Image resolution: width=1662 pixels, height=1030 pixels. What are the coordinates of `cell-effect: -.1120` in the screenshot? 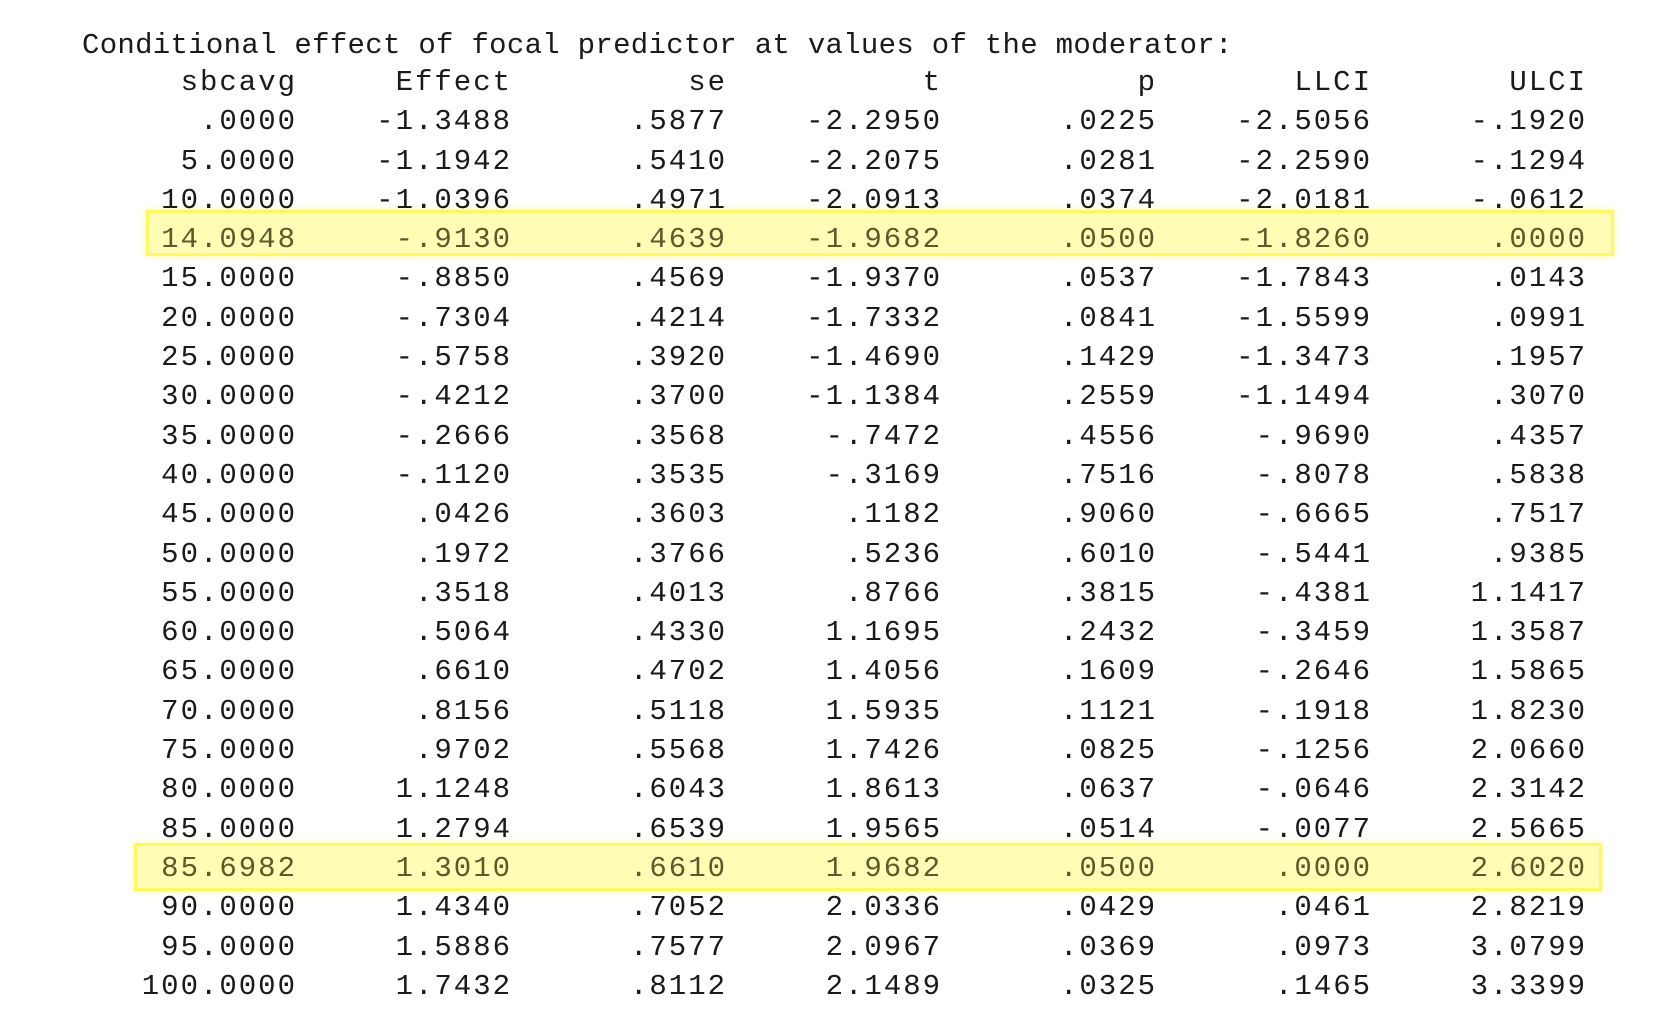 It's located at (453, 475).